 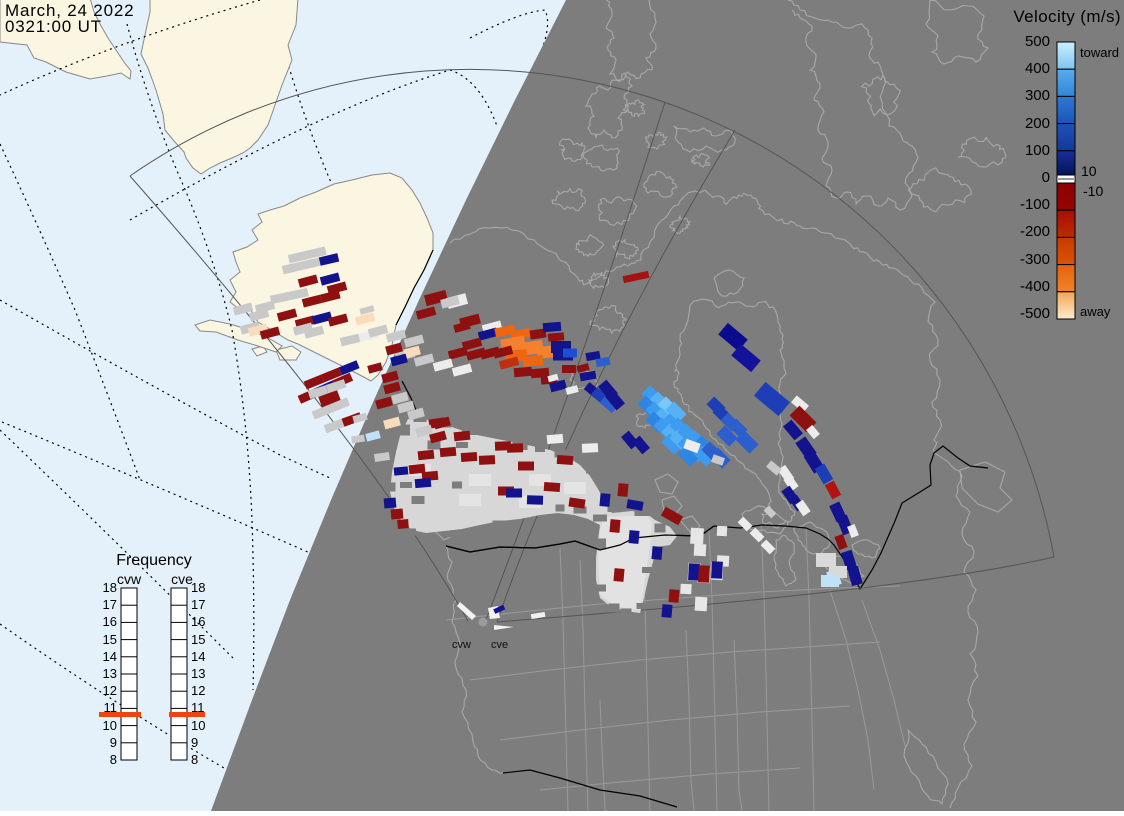 What do you see at coordinates (1037, 150) in the screenshot?
I see `svg-text: 100` at bounding box center [1037, 150].